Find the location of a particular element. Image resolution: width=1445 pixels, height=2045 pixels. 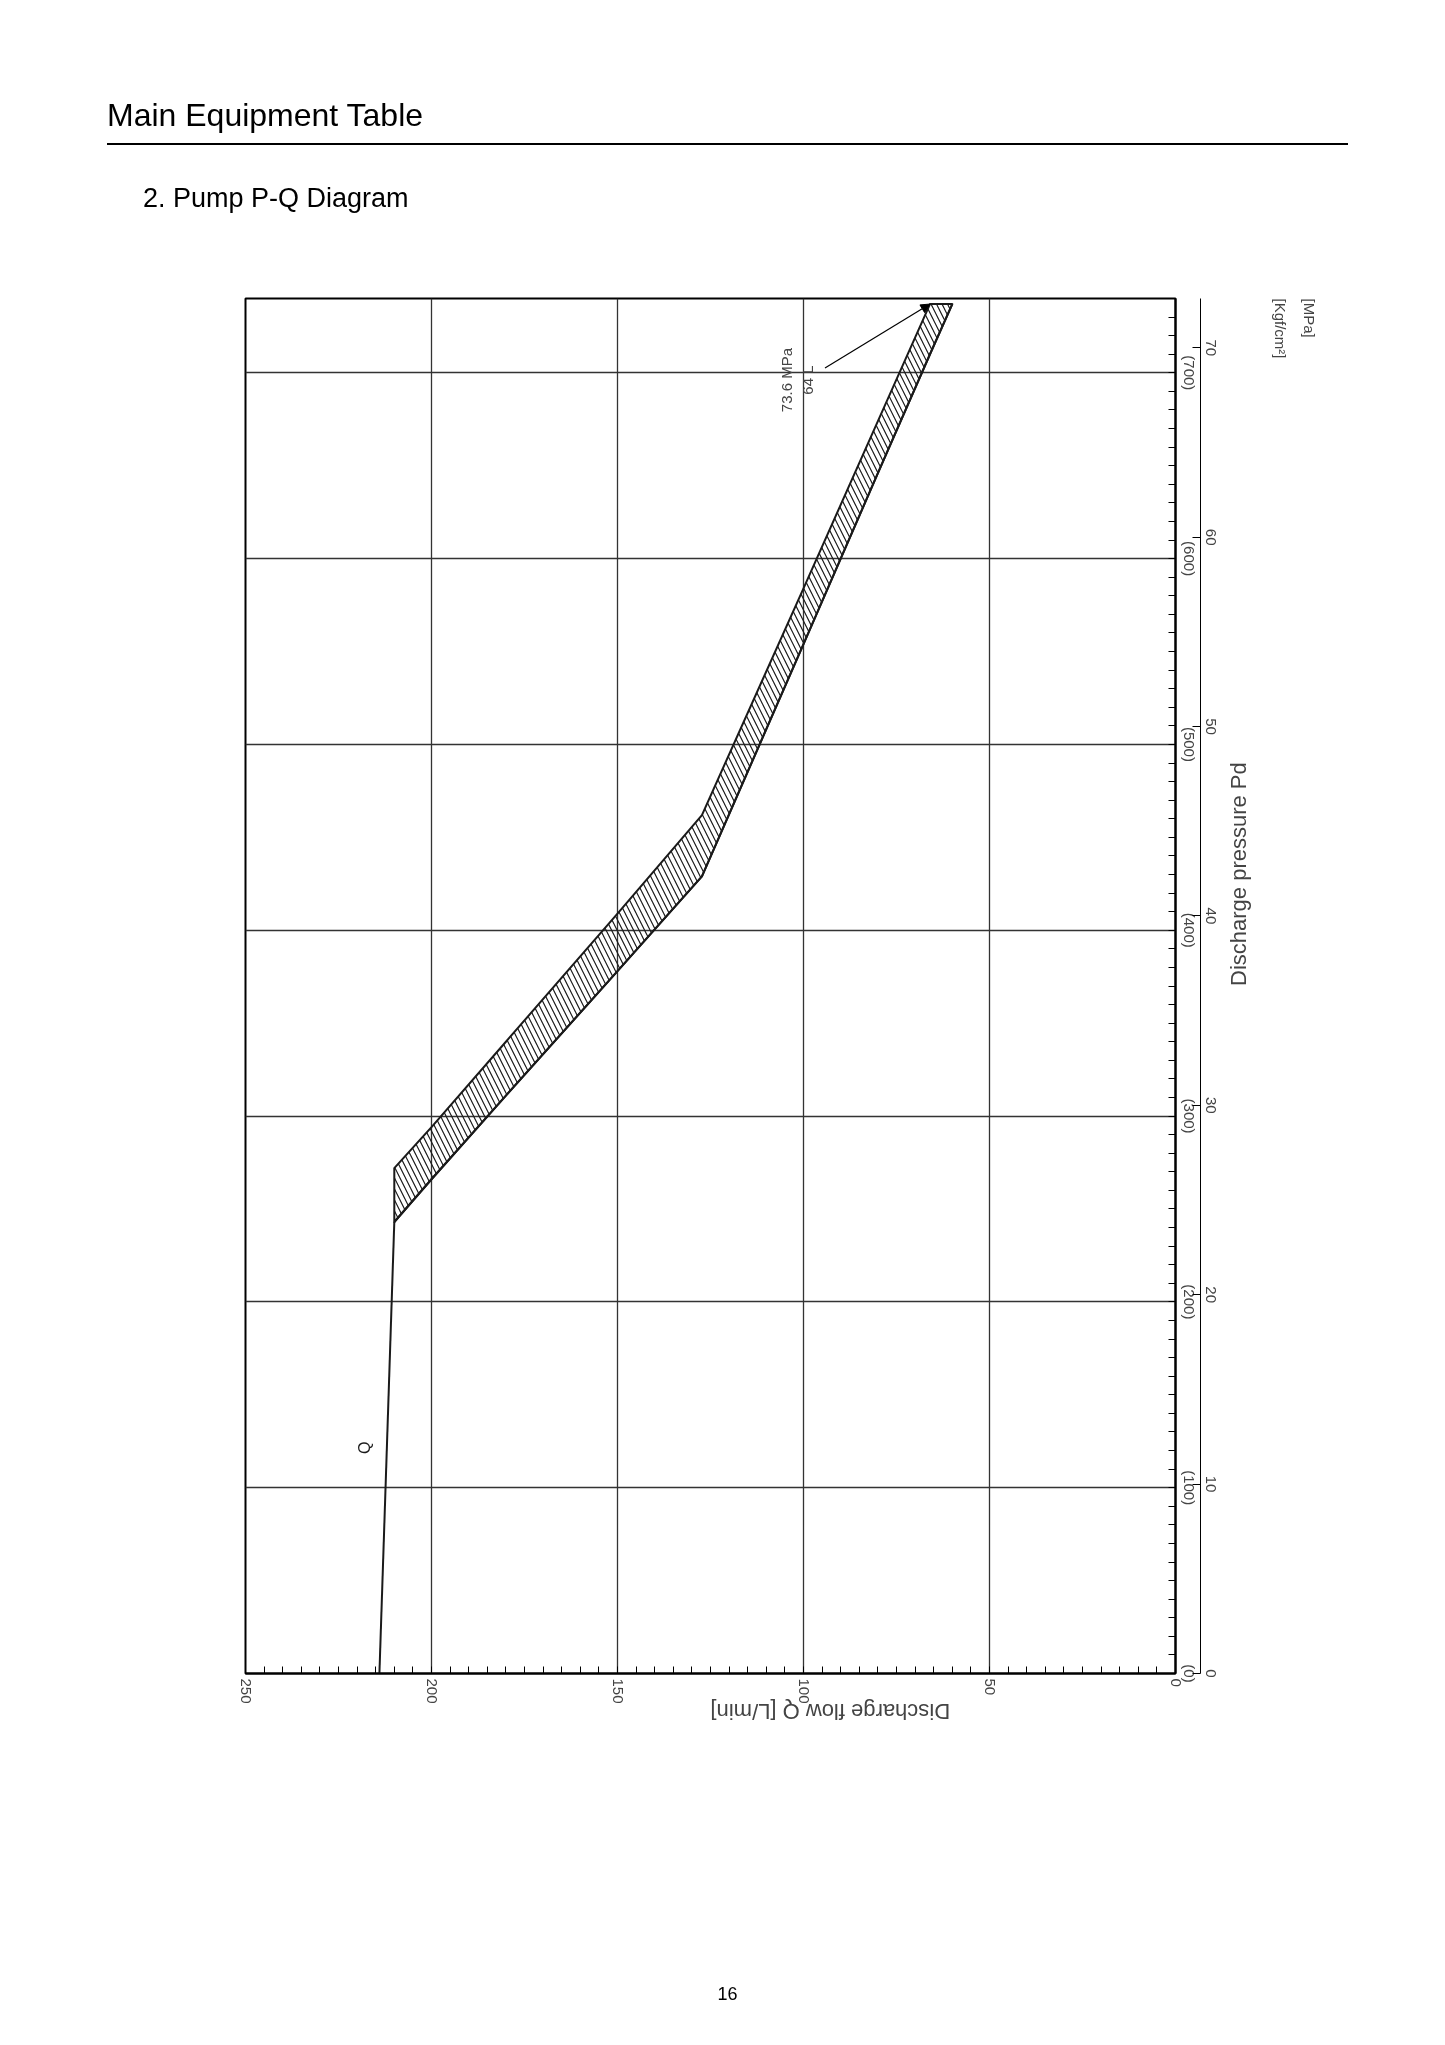

x-tick-label: 50 is located at coordinates (990, 1687).